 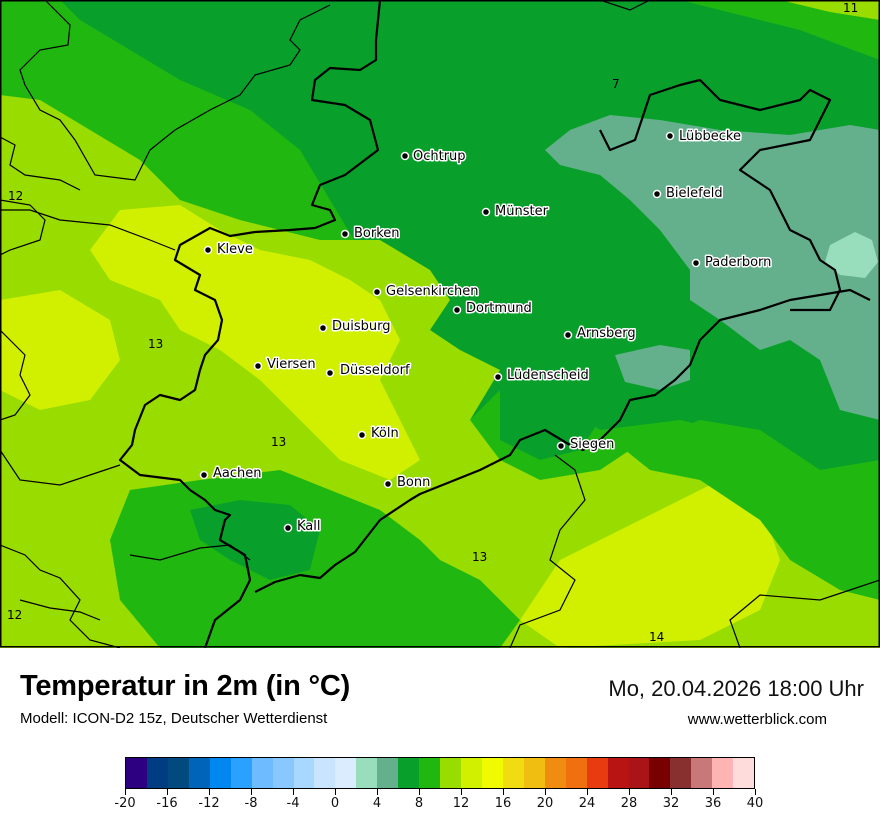 I want to click on isotherm-label: 12, so click(x=14, y=615).